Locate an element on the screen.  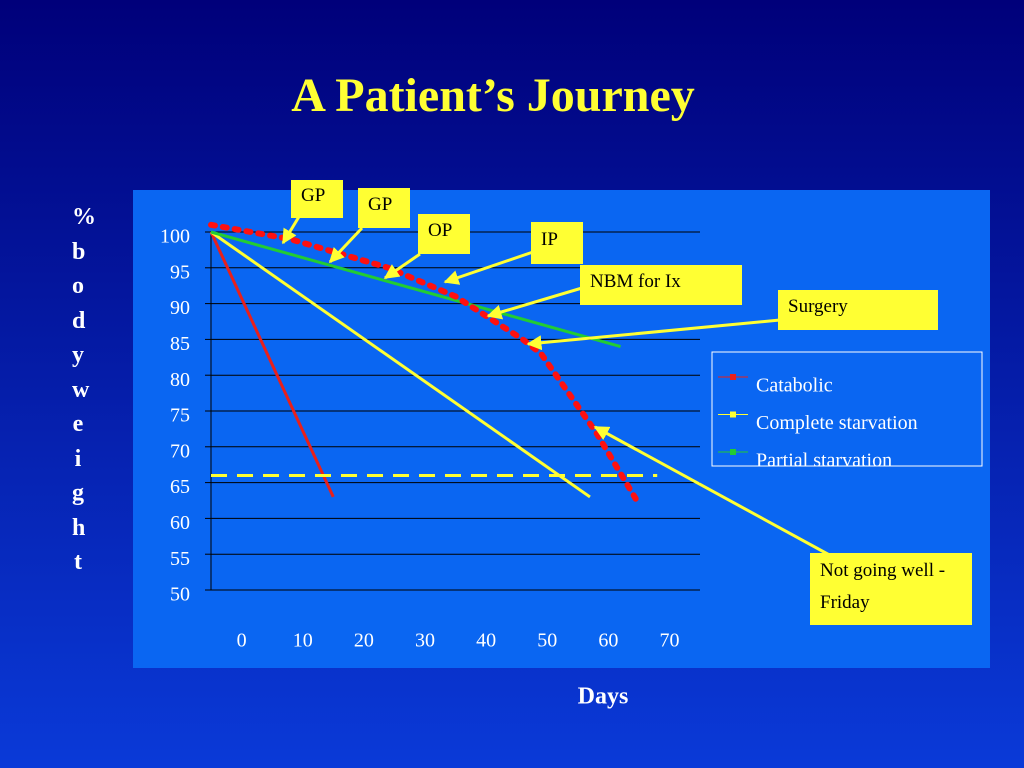
y-tick-label: 65 is located at coordinates (180, 487).